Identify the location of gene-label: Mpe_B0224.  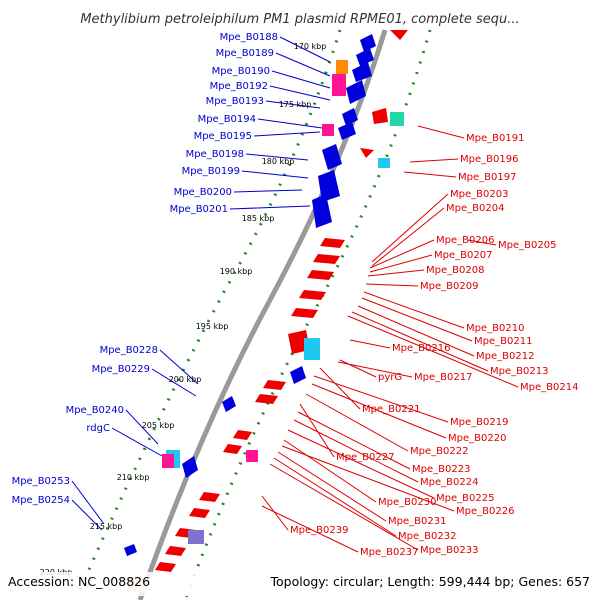
(449, 482).